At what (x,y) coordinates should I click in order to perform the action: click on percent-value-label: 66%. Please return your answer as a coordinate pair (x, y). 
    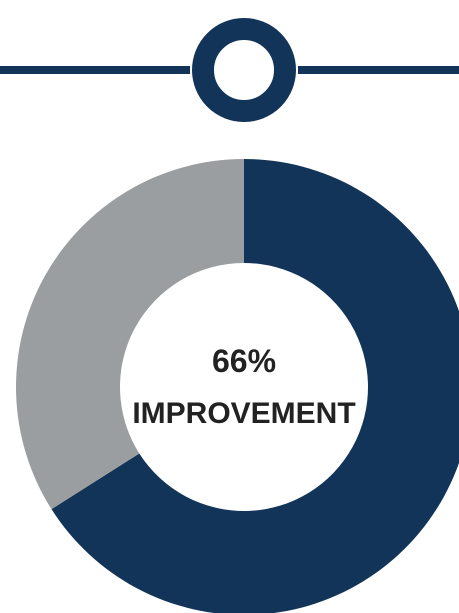
    Looking at the image, I should click on (244, 361).